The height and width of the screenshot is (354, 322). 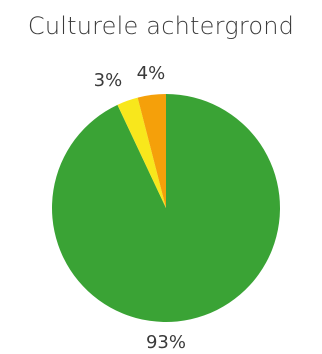 What do you see at coordinates (166, 342) in the screenshot?
I see `pie-label-1: 93%` at bounding box center [166, 342].